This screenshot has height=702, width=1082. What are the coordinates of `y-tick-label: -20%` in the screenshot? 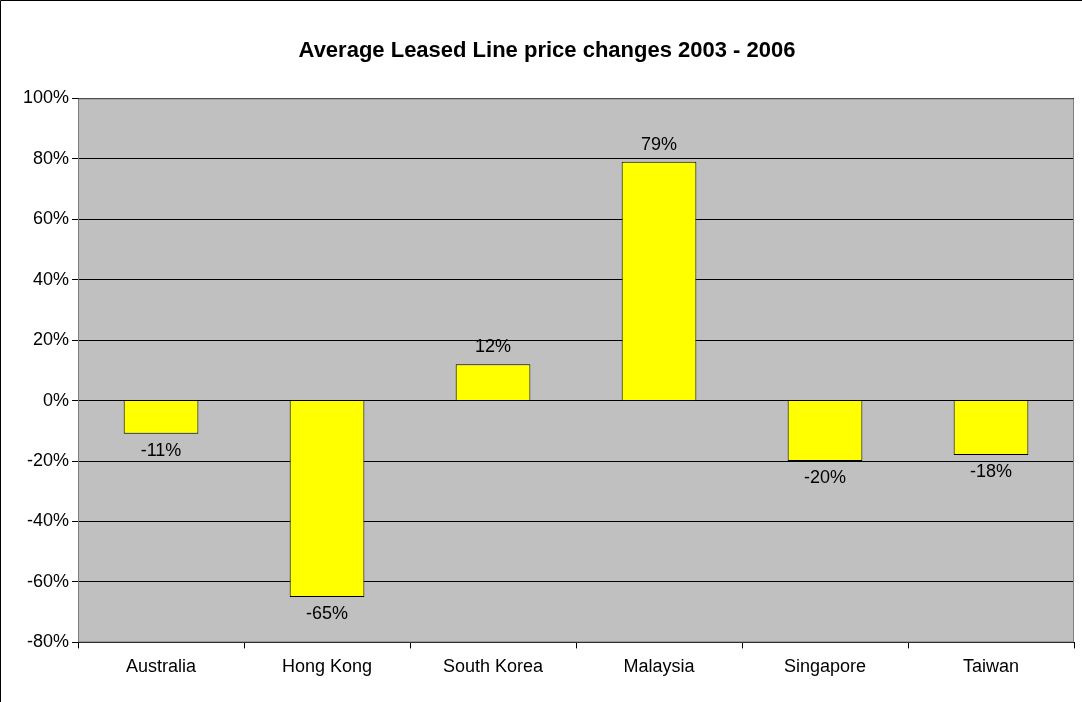 It's located at (48, 460).